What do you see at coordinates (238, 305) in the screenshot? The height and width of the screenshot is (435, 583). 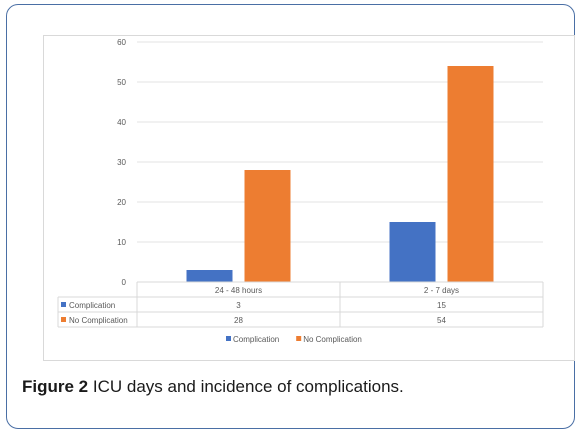 I see `table-value: 3` at bounding box center [238, 305].